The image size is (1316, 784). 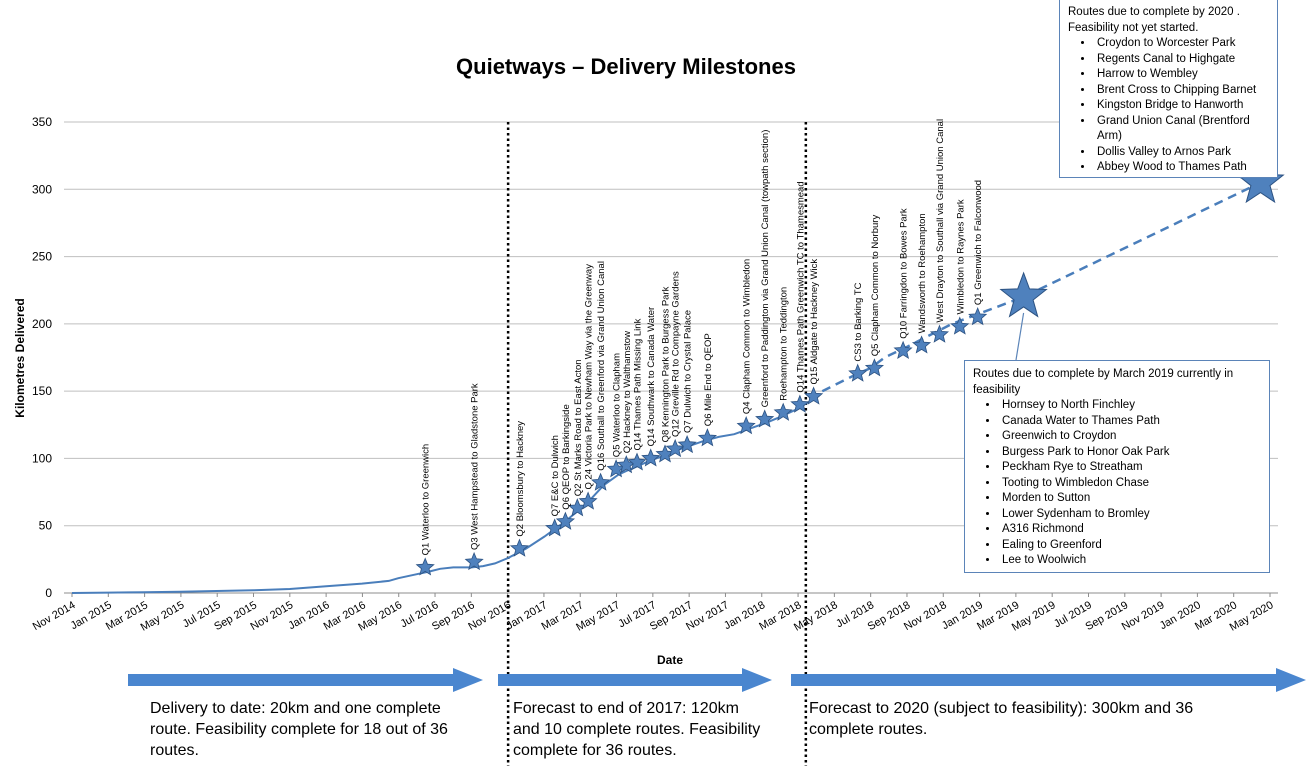 I want to click on route-item: Lee to Woolwich, so click(x=1134, y=561).